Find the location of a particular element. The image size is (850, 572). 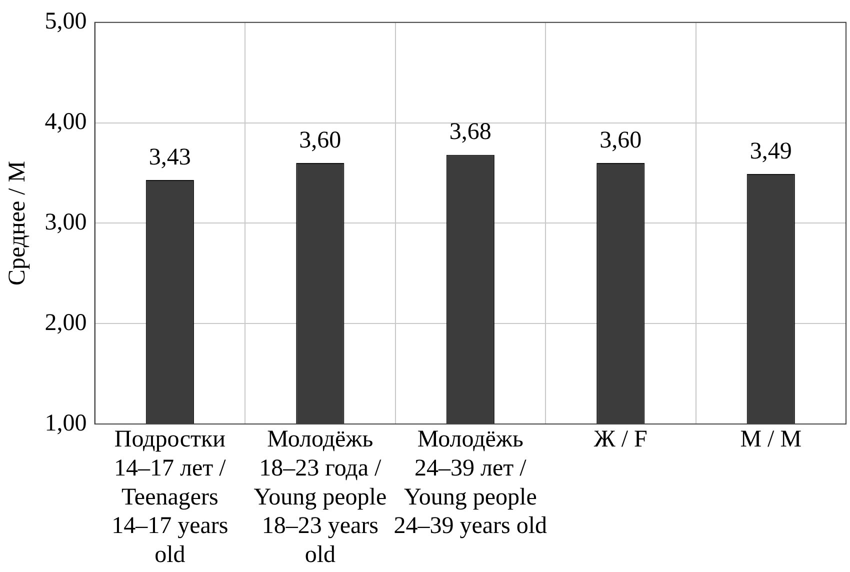

x-tick-label: Подростки 14–17 лет / Teenagers 14–17 years old is located at coordinates (170, 497).